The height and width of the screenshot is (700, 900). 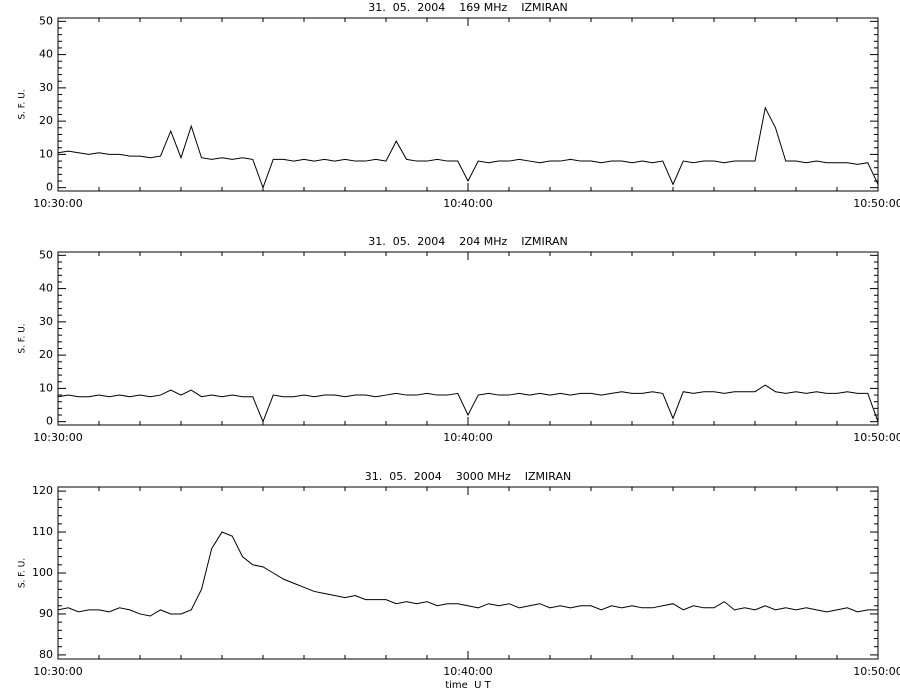 What do you see at coordinates (42, 572) in the screenshot?
I see `y-tick-label: 100` at bounding box center [42, 572].